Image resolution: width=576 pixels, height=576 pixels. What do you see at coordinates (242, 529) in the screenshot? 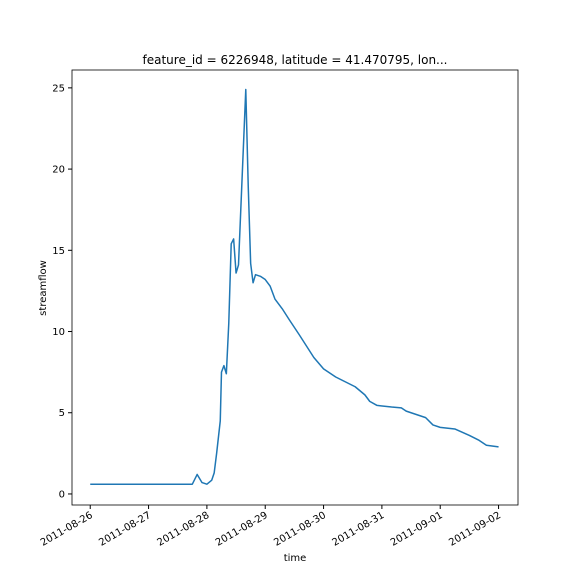
I see `x-tick-label: 2011-08-29` at bounding box center [242, 529].